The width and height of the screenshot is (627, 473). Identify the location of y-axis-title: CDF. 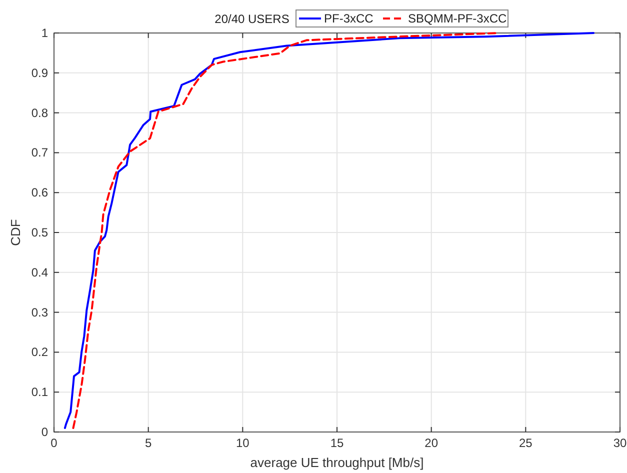
(15, 232).